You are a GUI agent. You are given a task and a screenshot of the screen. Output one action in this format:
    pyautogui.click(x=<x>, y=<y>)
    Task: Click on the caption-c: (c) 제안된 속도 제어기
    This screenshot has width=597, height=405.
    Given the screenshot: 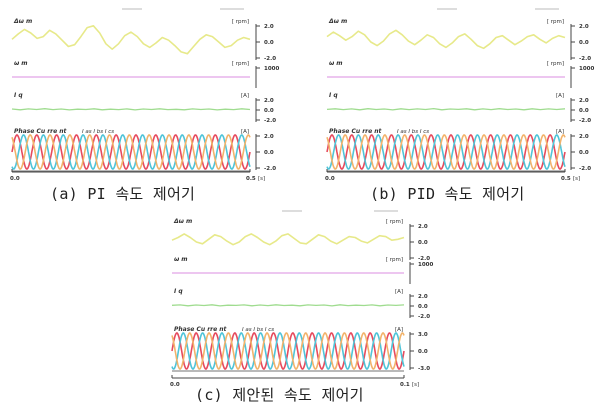 What is the action you would take?
    pyautogui.click(x=279, y=395)
    